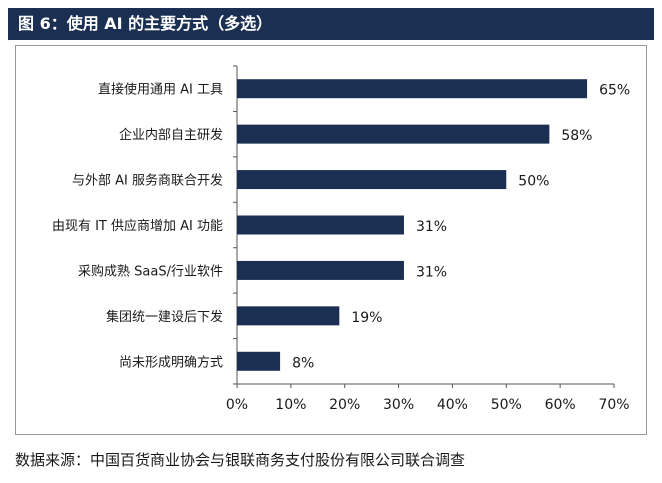  Describe the element at coordinates (613, 405) in the screenshot. I see `x-tick-label: 70%` at that location.